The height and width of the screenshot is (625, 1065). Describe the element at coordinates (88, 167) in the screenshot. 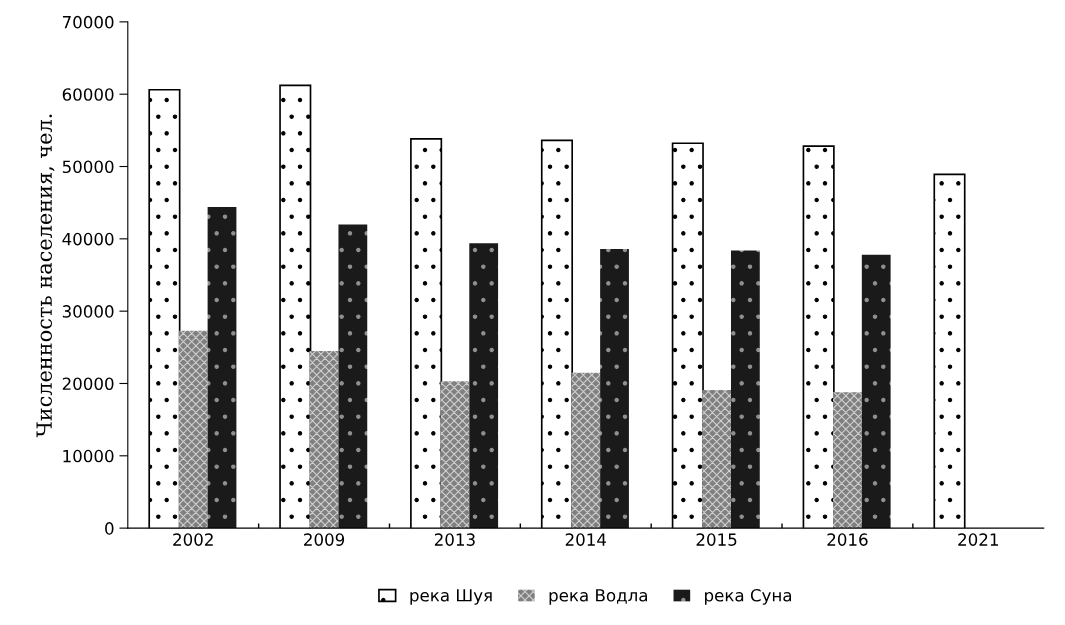

I see `y-tick-label: 50000` at that location.